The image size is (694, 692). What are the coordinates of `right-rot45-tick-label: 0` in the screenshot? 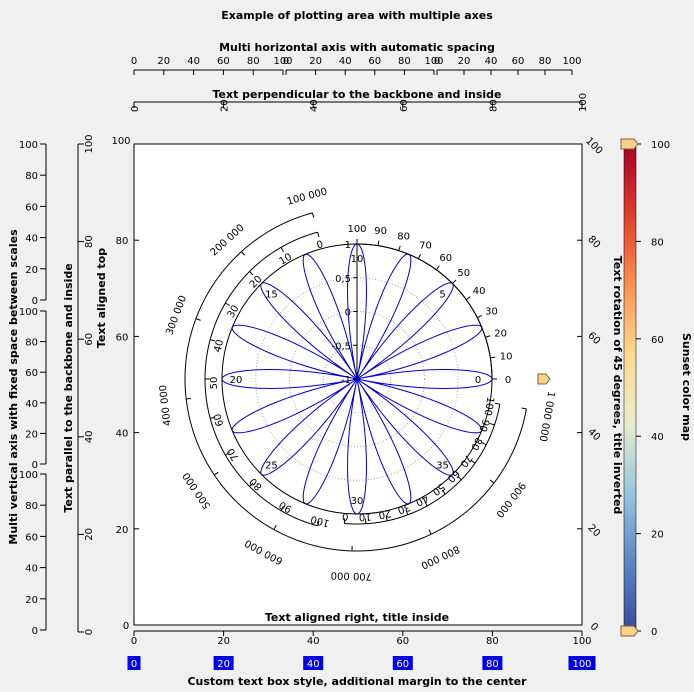 It's located at (594, 627).